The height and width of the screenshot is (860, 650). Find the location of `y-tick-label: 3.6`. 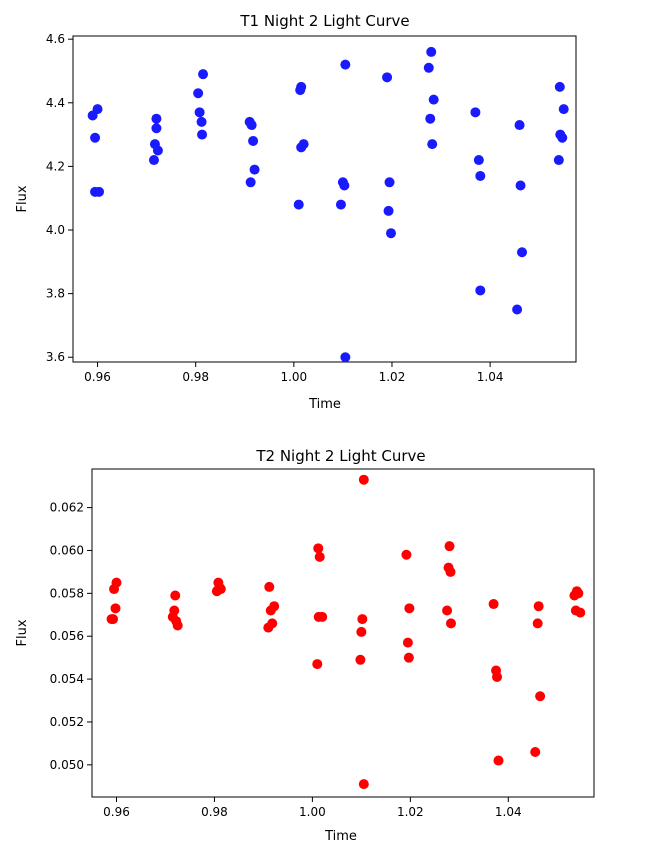

y-tick-label: 3.6 is located at coordinates (55, 357).